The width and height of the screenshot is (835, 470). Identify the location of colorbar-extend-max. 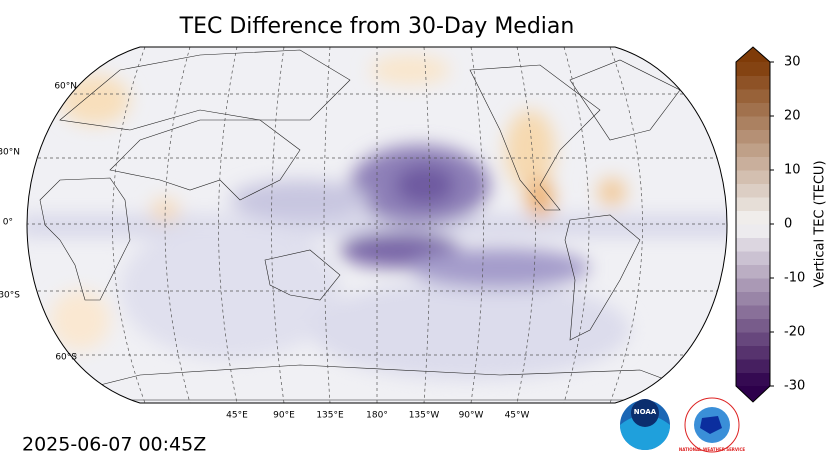
(753, 54).